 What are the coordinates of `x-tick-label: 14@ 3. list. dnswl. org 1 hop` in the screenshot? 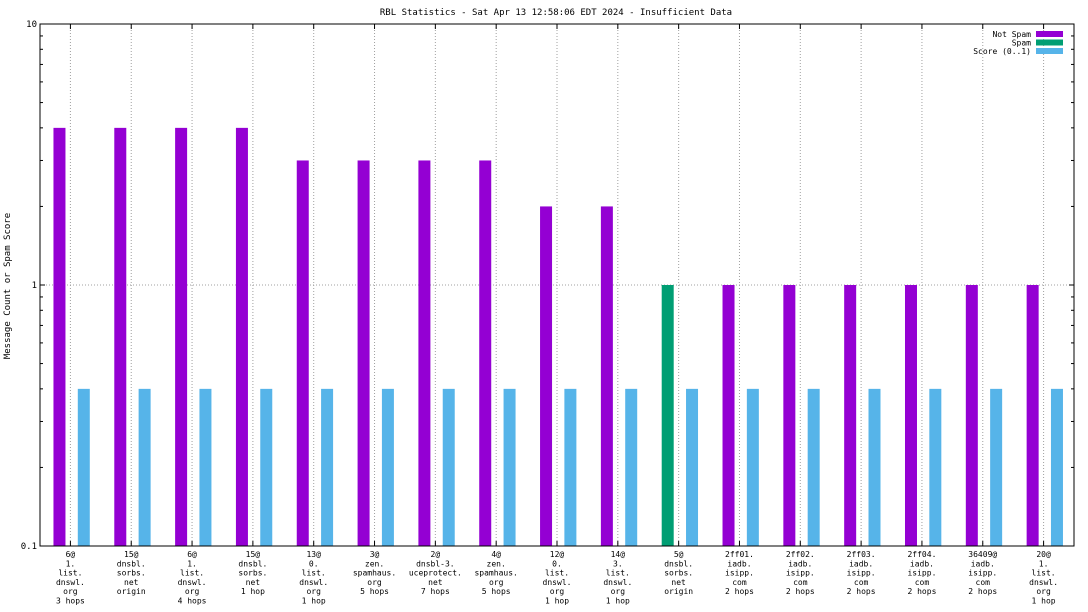 It's located at (617, 578).